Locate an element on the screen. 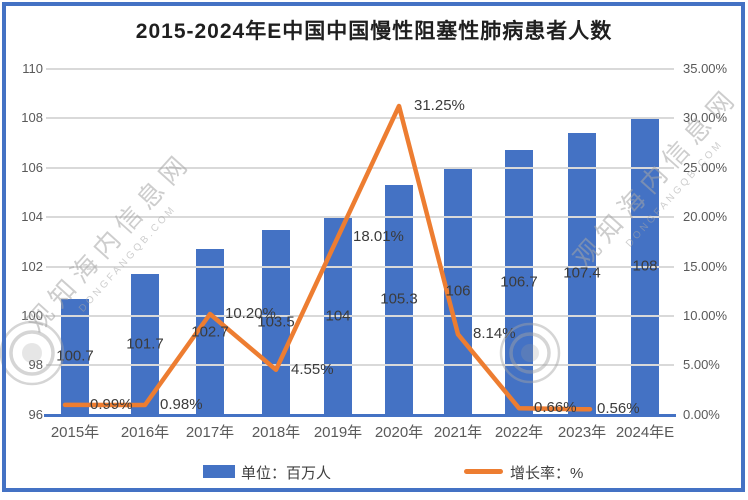 The width and height of the screenshot is (748, 500). growth-rate-label: 0.56% is located at coordinates (618, 409).